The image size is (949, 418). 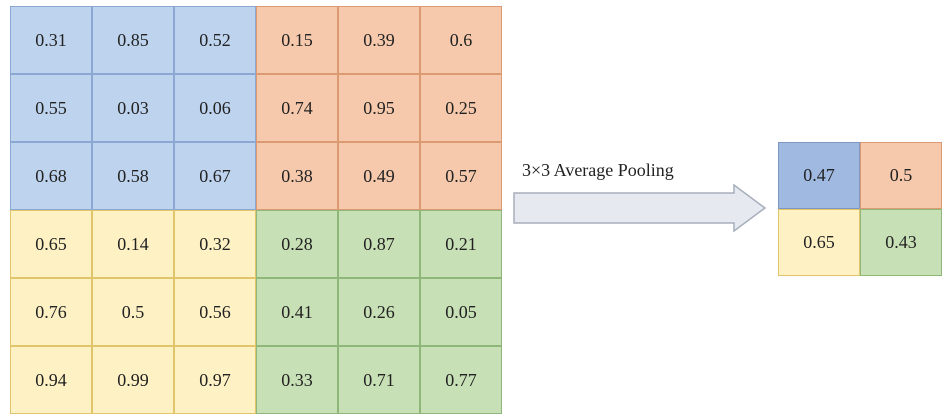 I want to click on input-cell: 0.32, so click(x=215, y=244).